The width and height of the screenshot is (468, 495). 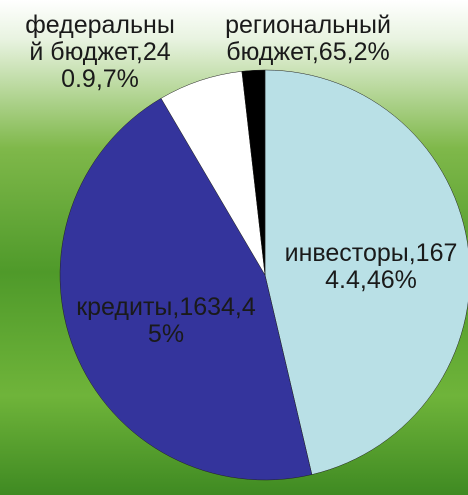 What do you see at coordinates (166, 320) in the screenshot?
I see `slice-label: кредиты,1634,45%` at bounding box center [166, 320].